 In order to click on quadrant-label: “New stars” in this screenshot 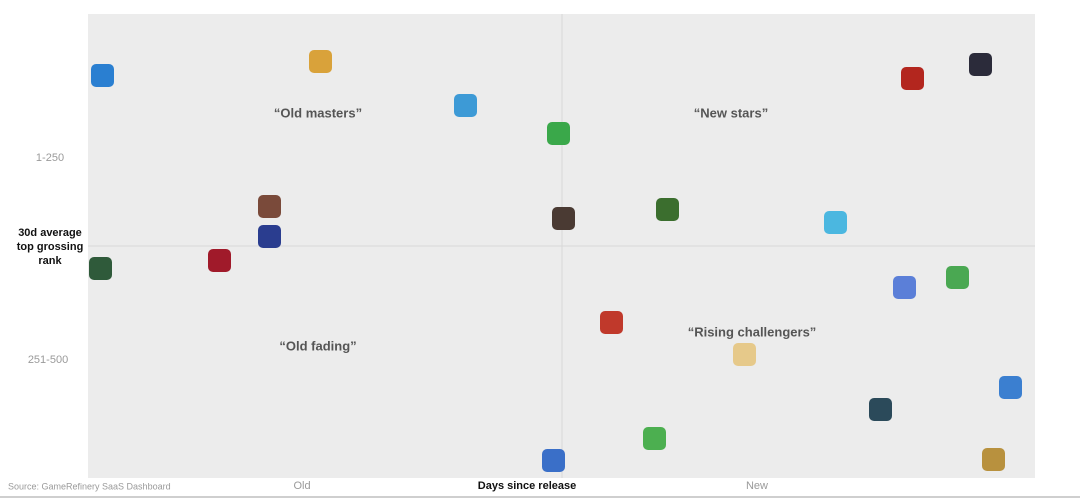, I will do `click(731, 112)`.